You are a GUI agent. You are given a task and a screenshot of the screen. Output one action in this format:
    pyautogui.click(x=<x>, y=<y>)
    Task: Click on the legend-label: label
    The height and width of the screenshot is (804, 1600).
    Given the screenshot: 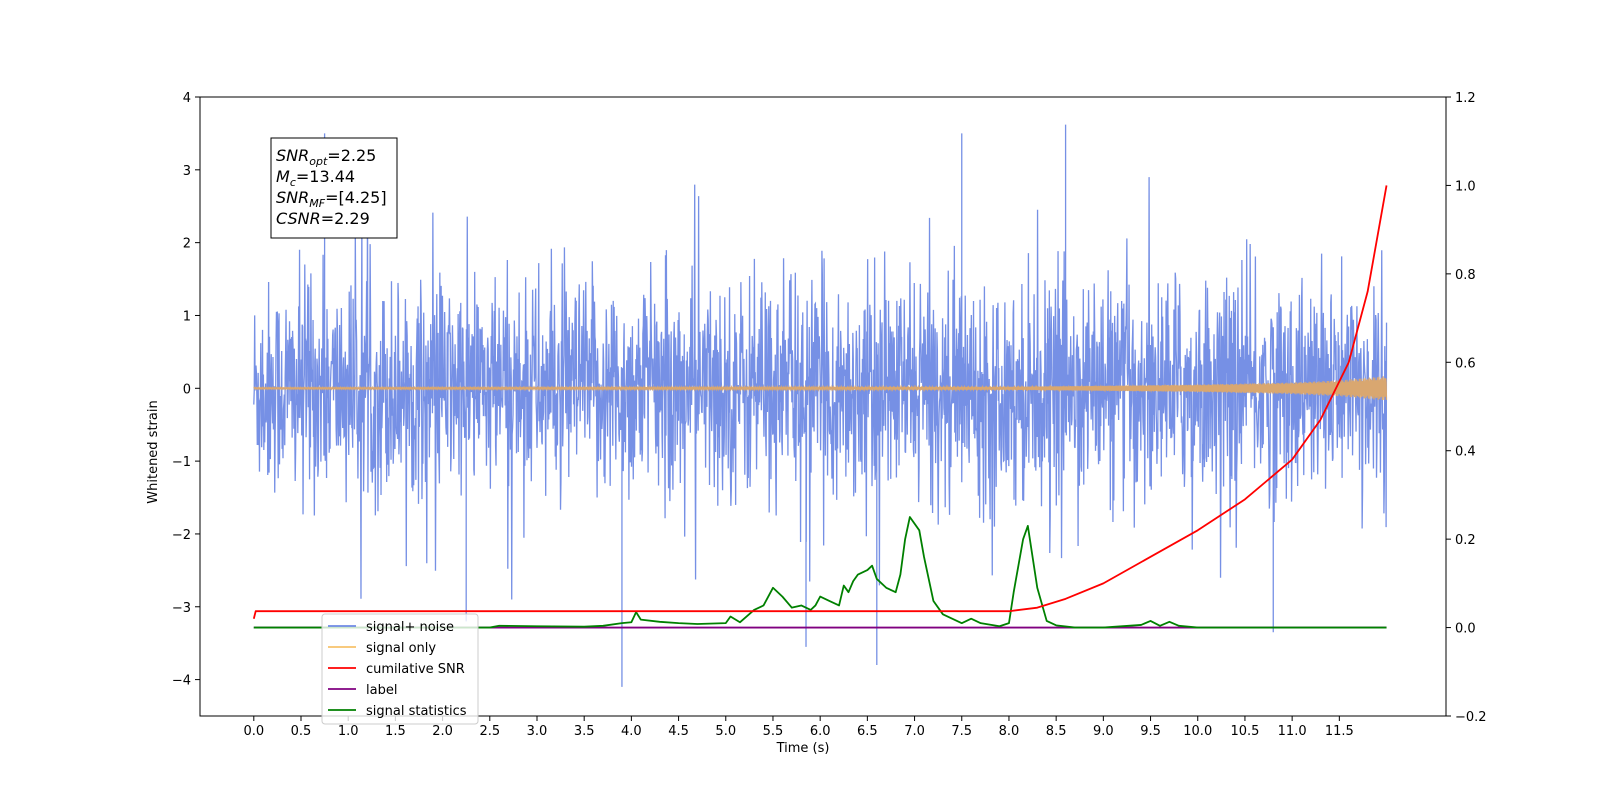 What is the action you would take?
    pyautogui.click(x=381, y=690)
    